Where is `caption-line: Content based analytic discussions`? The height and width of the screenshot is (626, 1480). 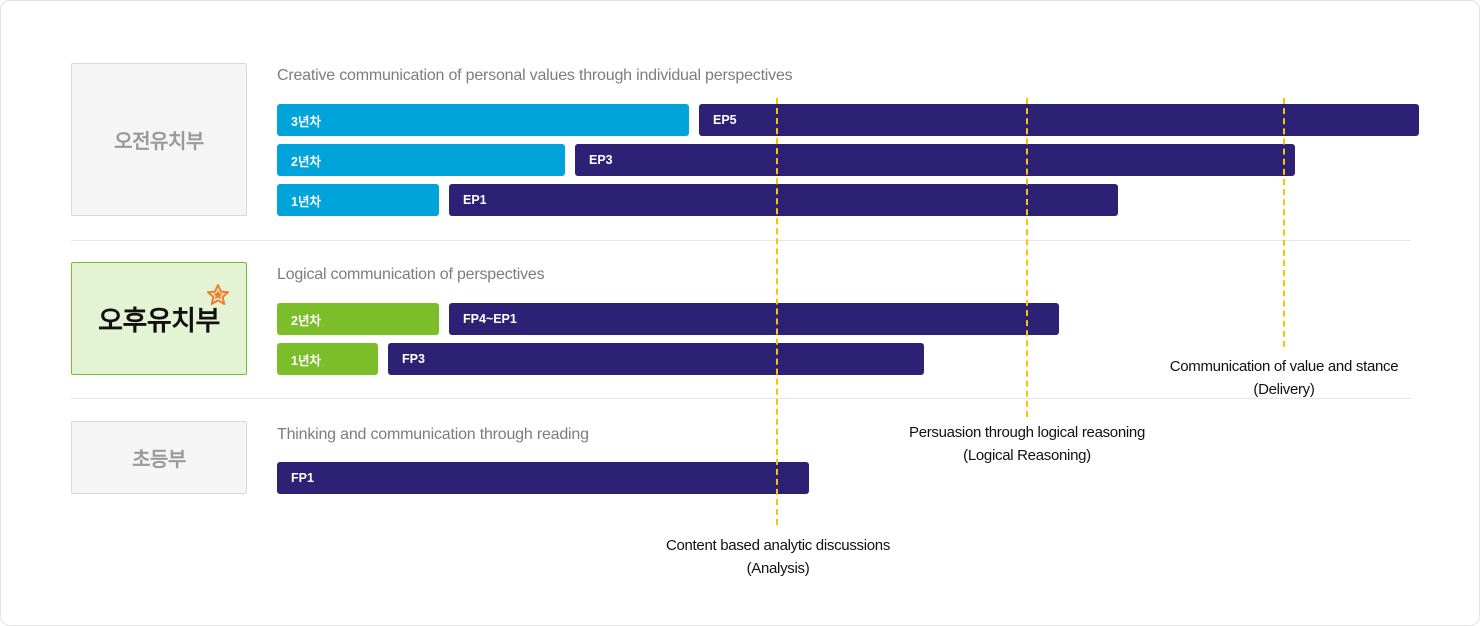 caption-line: Content based analytic discussions is located at coordinates (778, 545).